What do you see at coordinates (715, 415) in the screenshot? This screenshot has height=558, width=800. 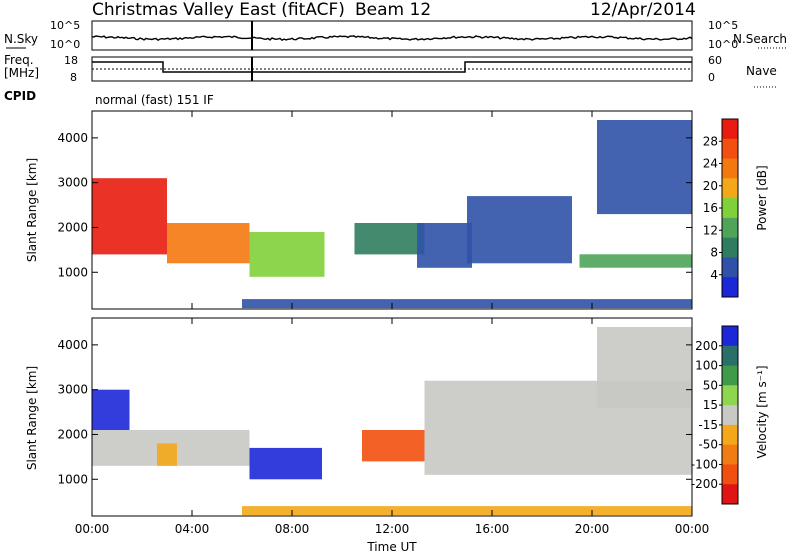 I see `velocity-colorbar: 200 100 50 15 -15 -50 -100 -200` at bounding box center [715, 415].